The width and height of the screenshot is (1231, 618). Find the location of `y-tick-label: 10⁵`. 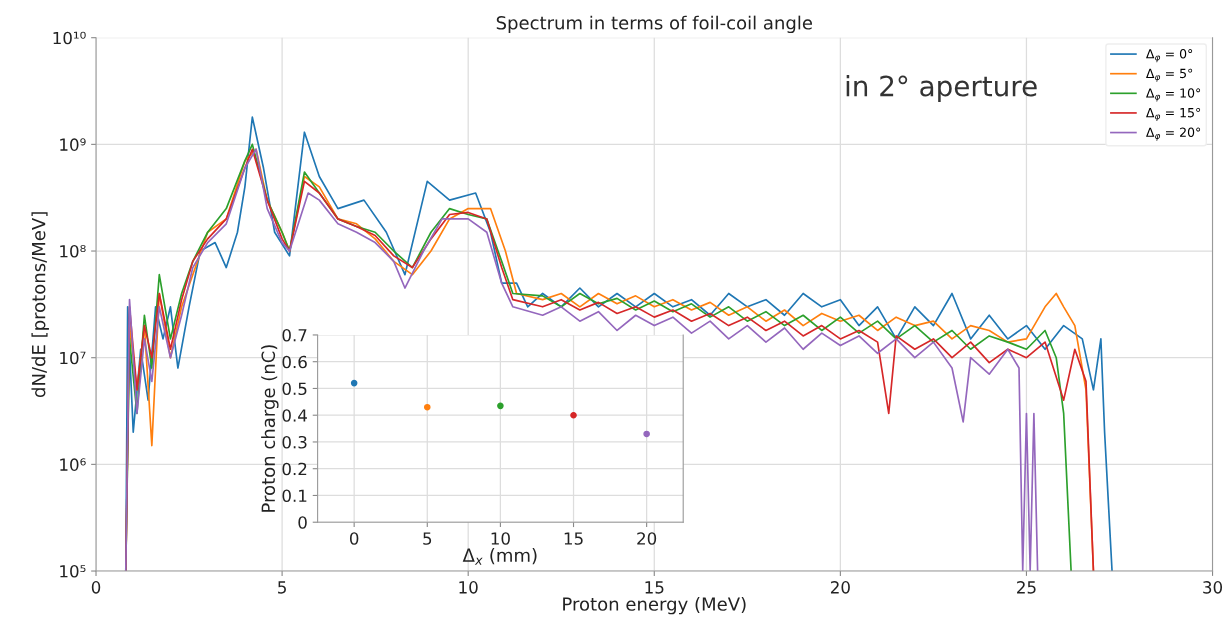

y-tick-label: 10⁵ is located at coordinates (73, 571).